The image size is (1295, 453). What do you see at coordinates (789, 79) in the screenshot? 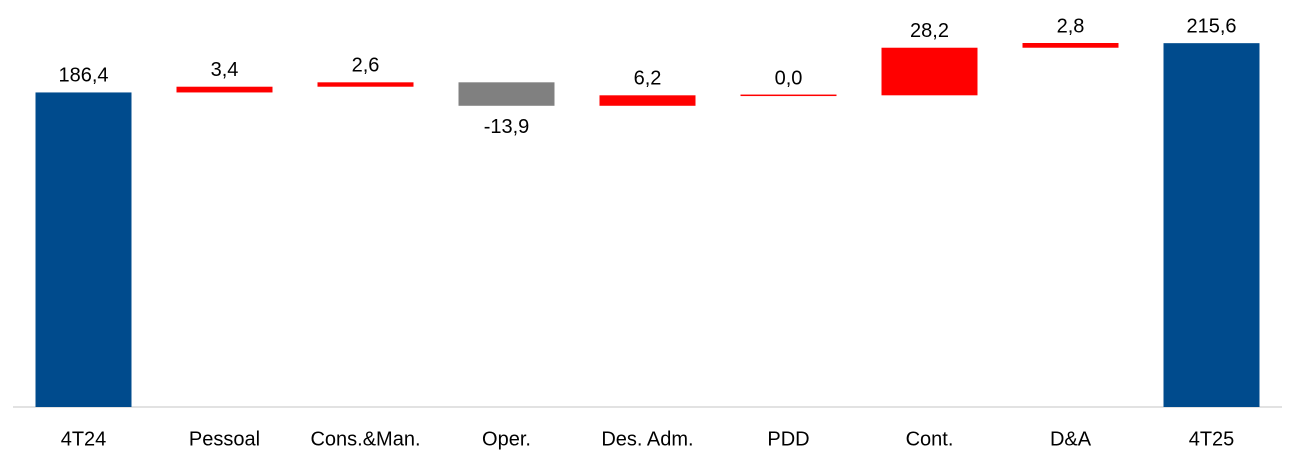
I see `value-label: 0,0` at bounding box center [789, 79].